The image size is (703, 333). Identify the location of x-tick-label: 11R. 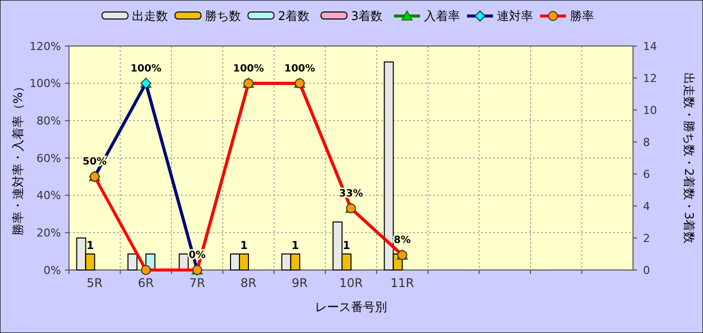
(402, 283).